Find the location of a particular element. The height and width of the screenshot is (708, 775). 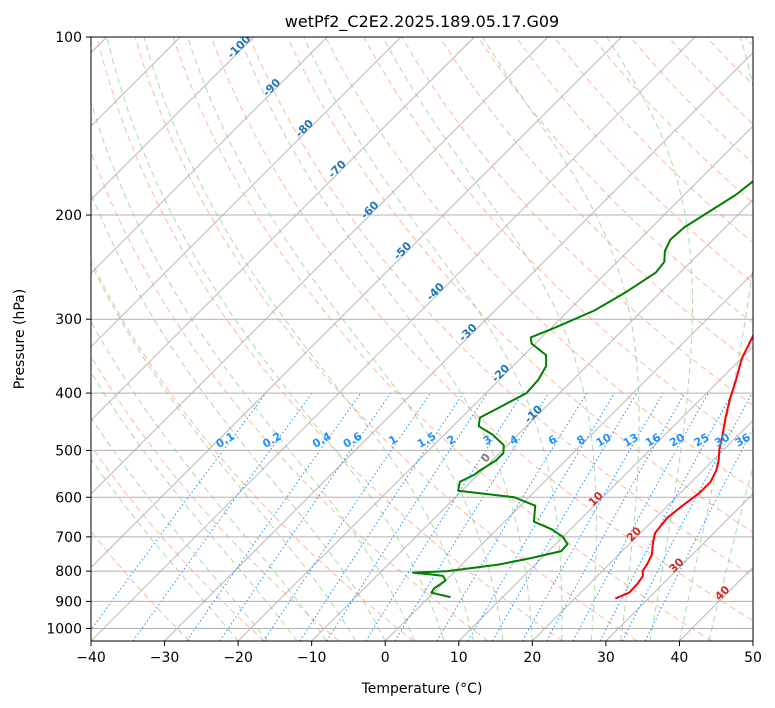

x-tick-label: −20 is located at coordinates (238, 658).